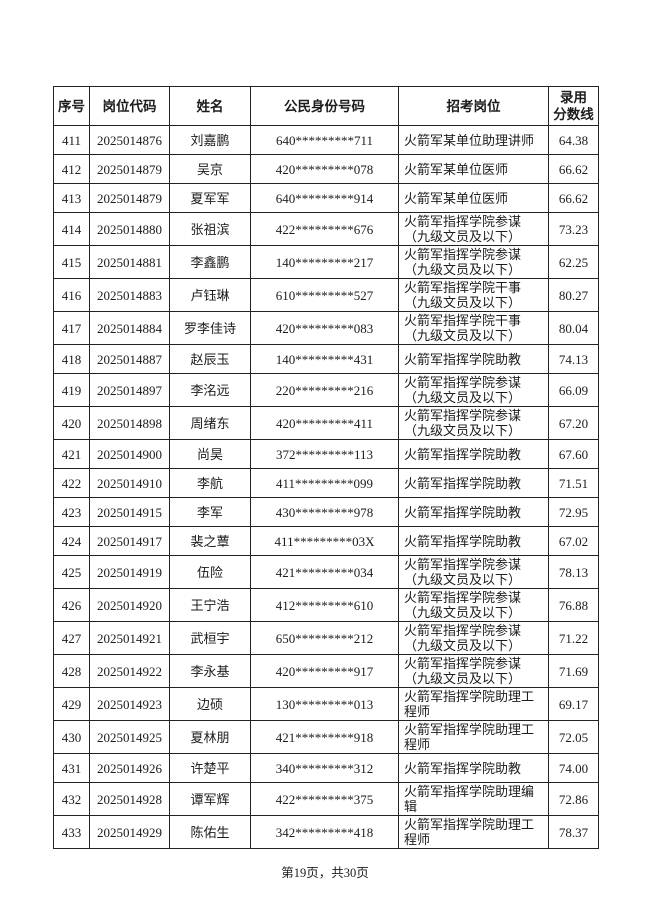 The image size is (650, 920). I want to click on cell-code: 2025014923, so click(129, 704).